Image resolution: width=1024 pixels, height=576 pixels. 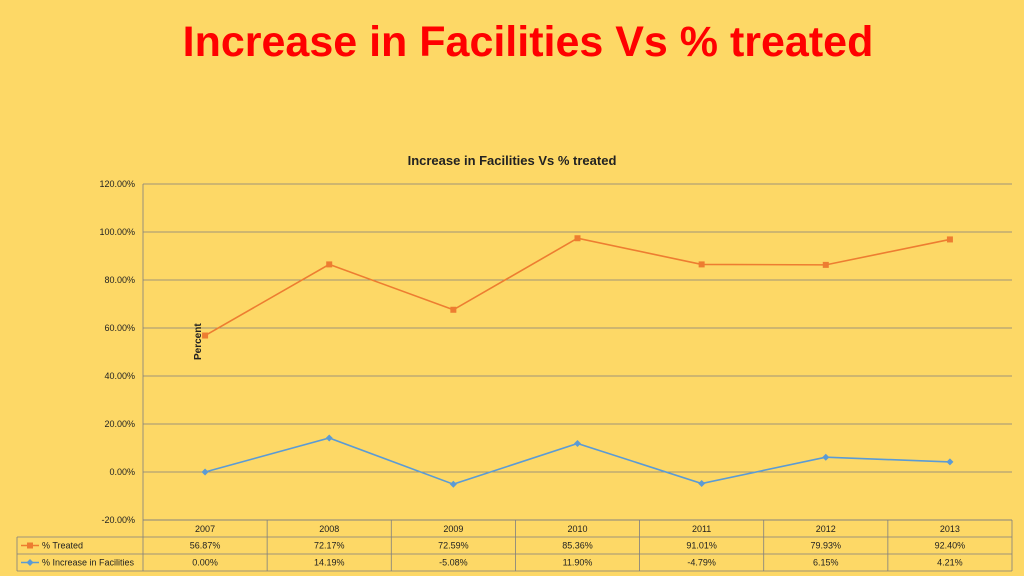 I want to click on data-table-cell: 56.87%, so click(x=205, y=546).